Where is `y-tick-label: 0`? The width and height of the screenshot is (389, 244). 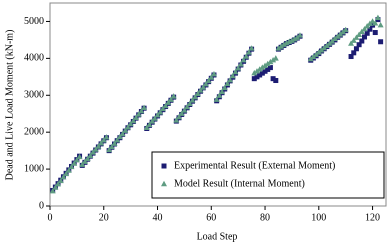 y-tick-label: 0 is located at coordinates (41, 205).